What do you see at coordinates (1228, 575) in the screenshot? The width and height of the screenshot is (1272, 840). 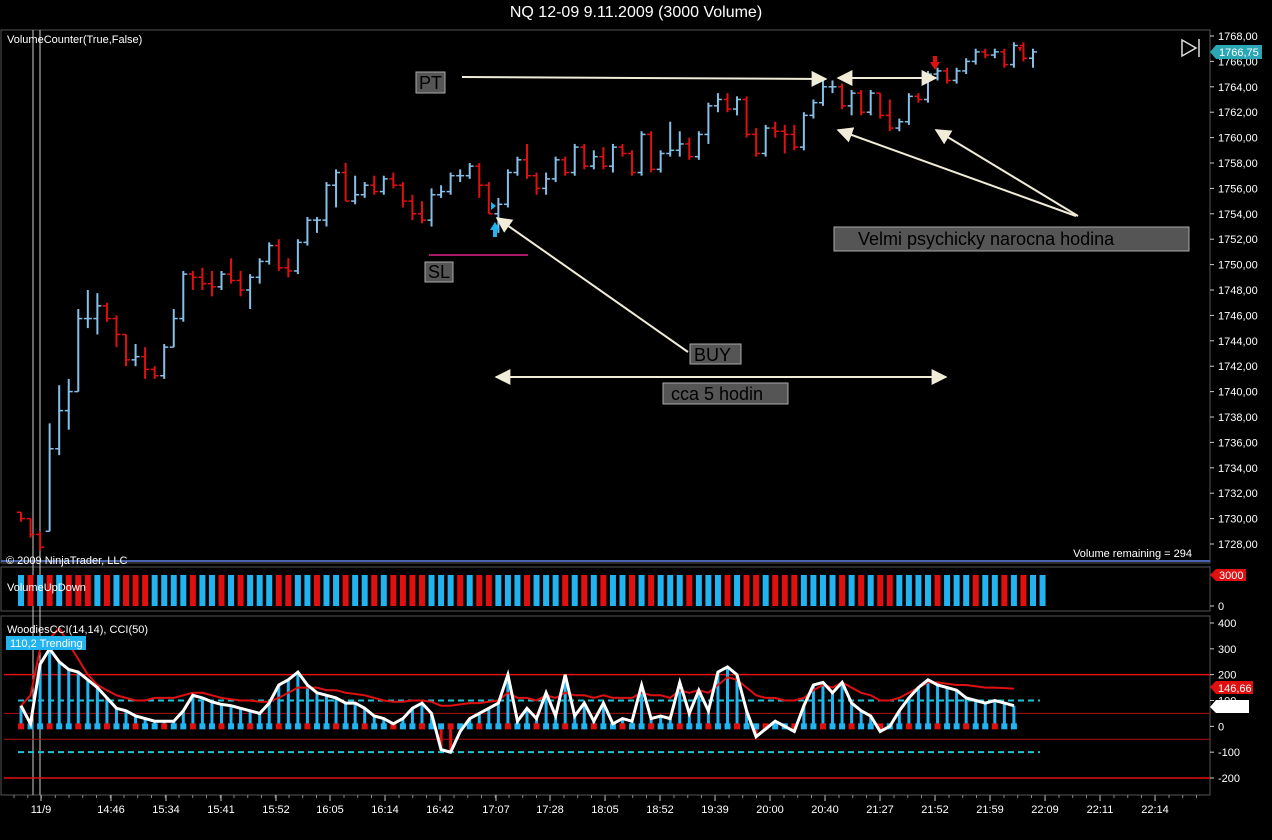 I see `volume-last-badge: 3000` at bounding box center [1228, 575].